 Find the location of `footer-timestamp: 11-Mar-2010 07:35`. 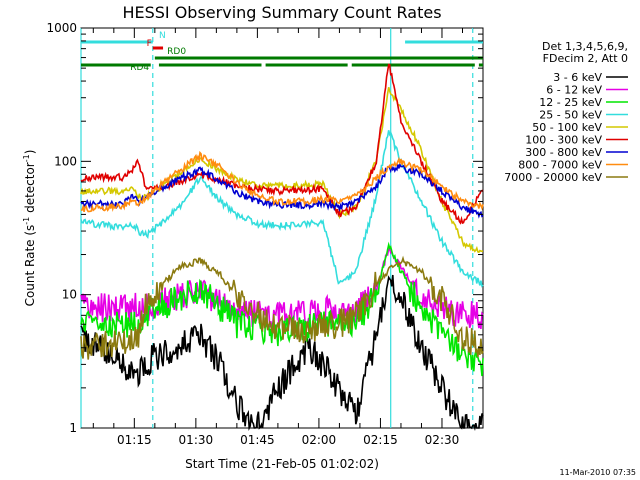

footer-timestamp: 11-Mar-2010 07:35 is located at coordinates (598, 472).